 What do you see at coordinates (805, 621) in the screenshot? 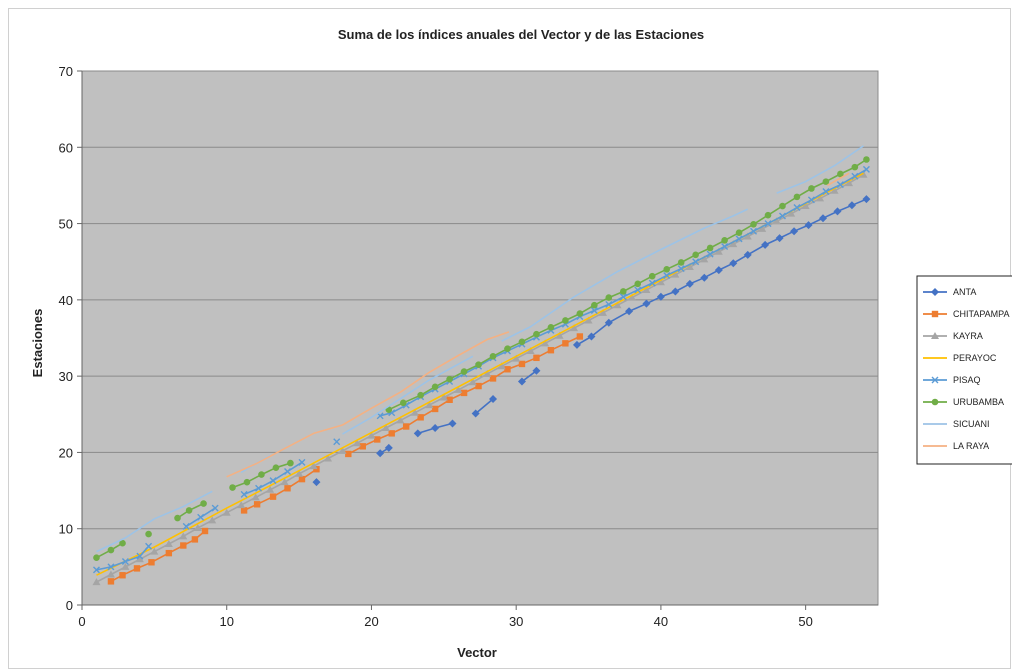
I see `x-tick-label: 50` at bounding box center [805, 621].